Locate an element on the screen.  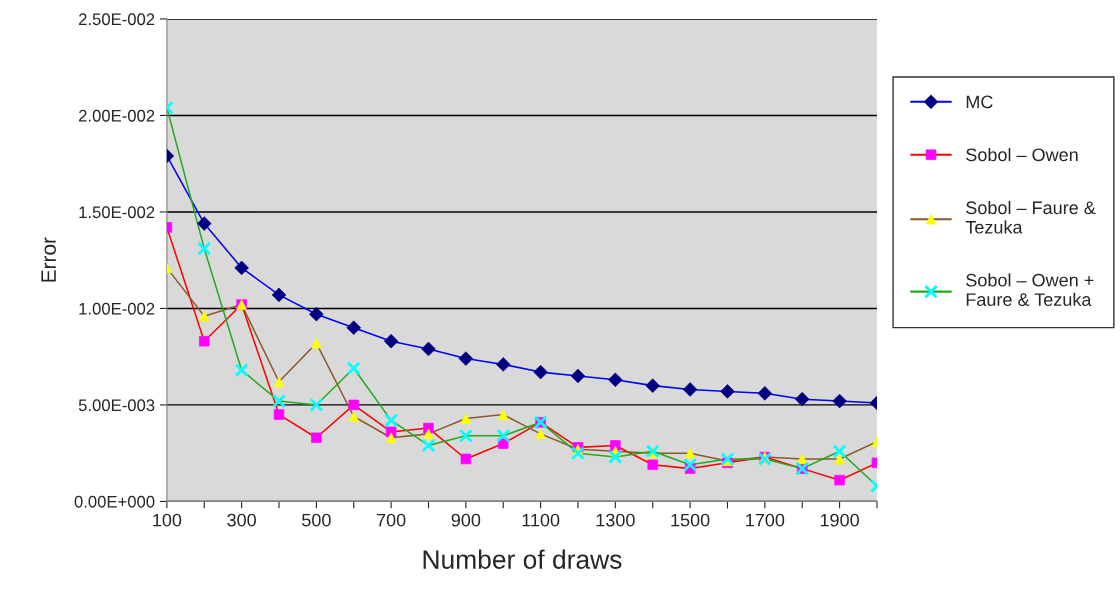
x-tick-label: 1100 is located at coordinates (541, 520).